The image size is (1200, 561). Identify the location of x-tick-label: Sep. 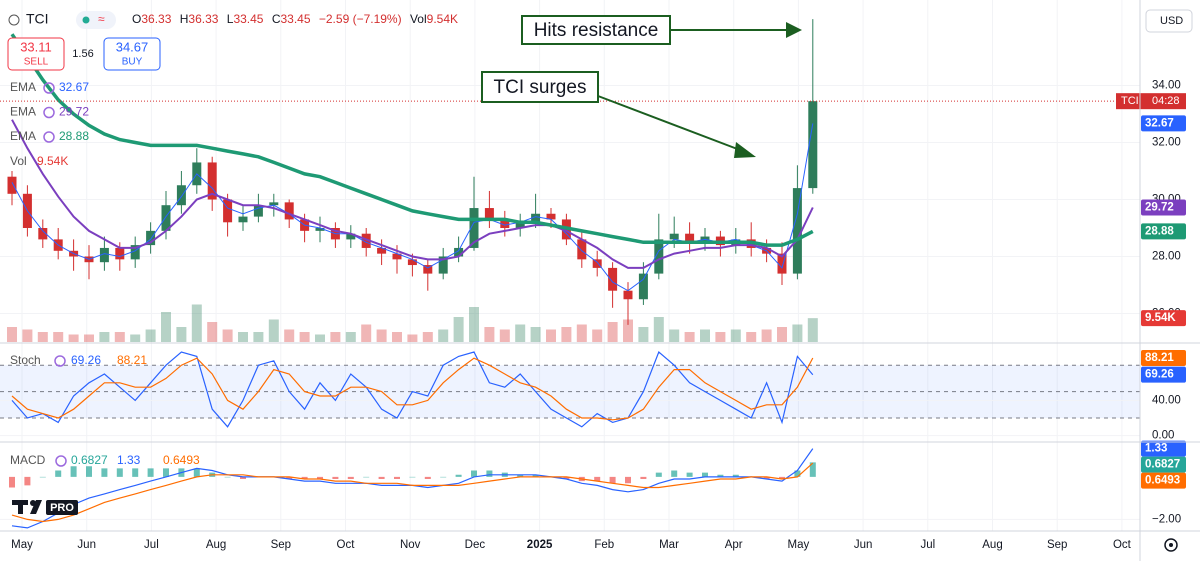
(1057, 545).